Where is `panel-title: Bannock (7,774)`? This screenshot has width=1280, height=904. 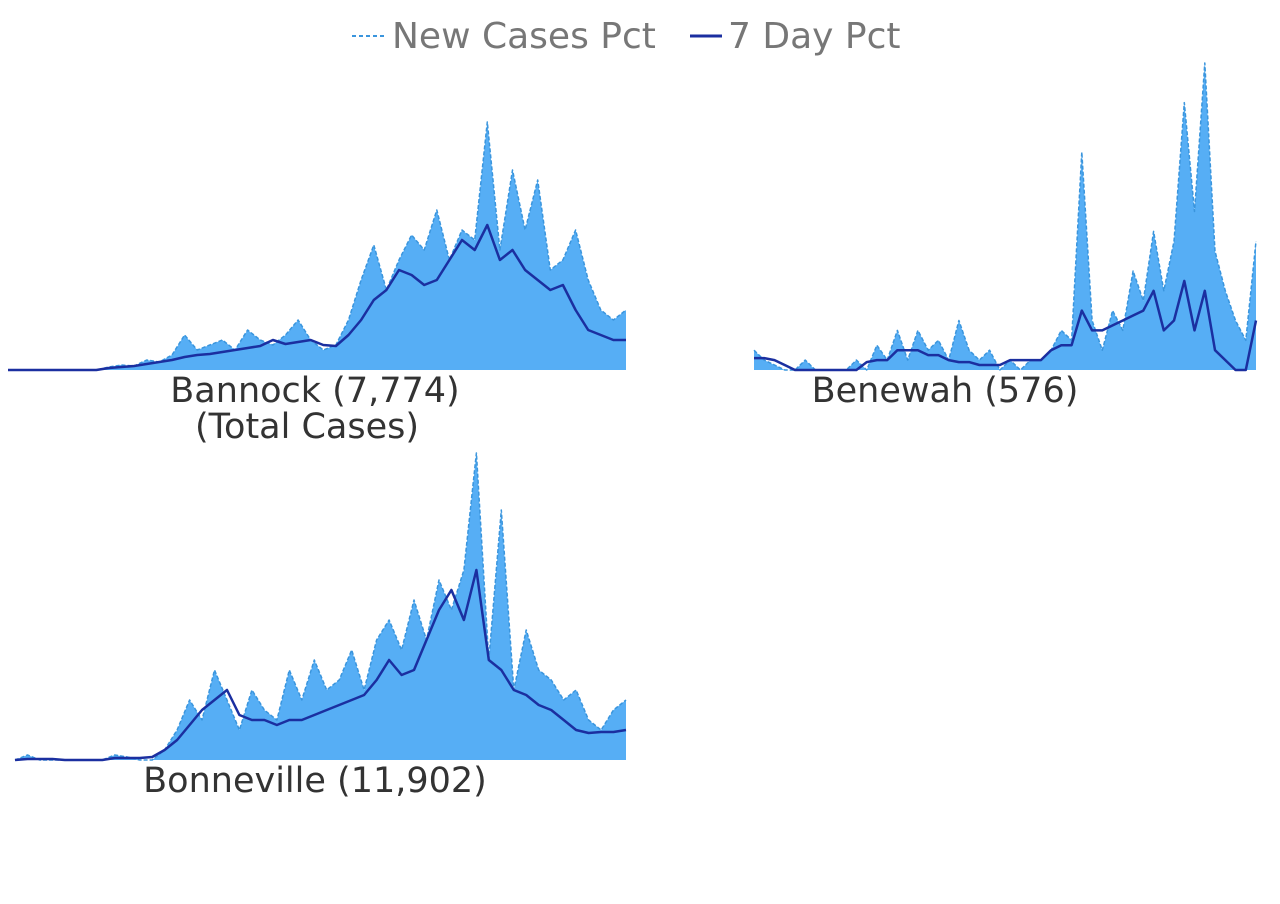
panel-title: Bannock (7,774) is located at coordinates (314, 391).